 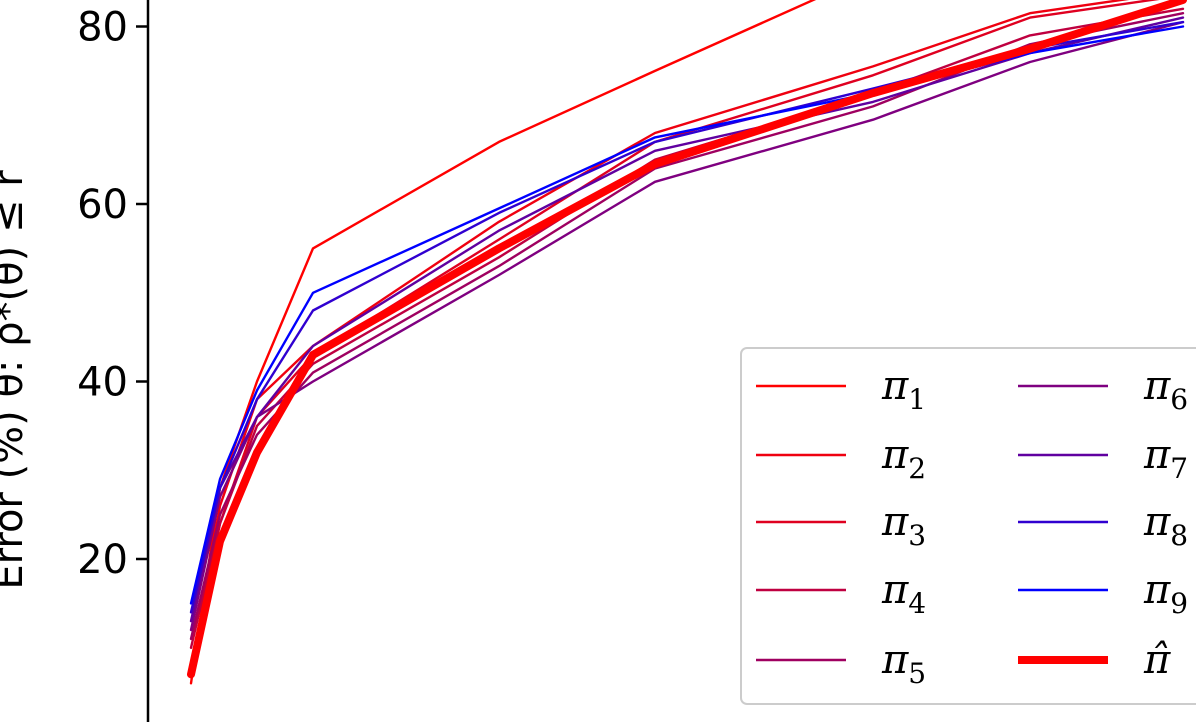 What do you see at coordinates (102, 560) in the screenshot?
I see `y-tick-label: 20` at bounding box center [102, 560].